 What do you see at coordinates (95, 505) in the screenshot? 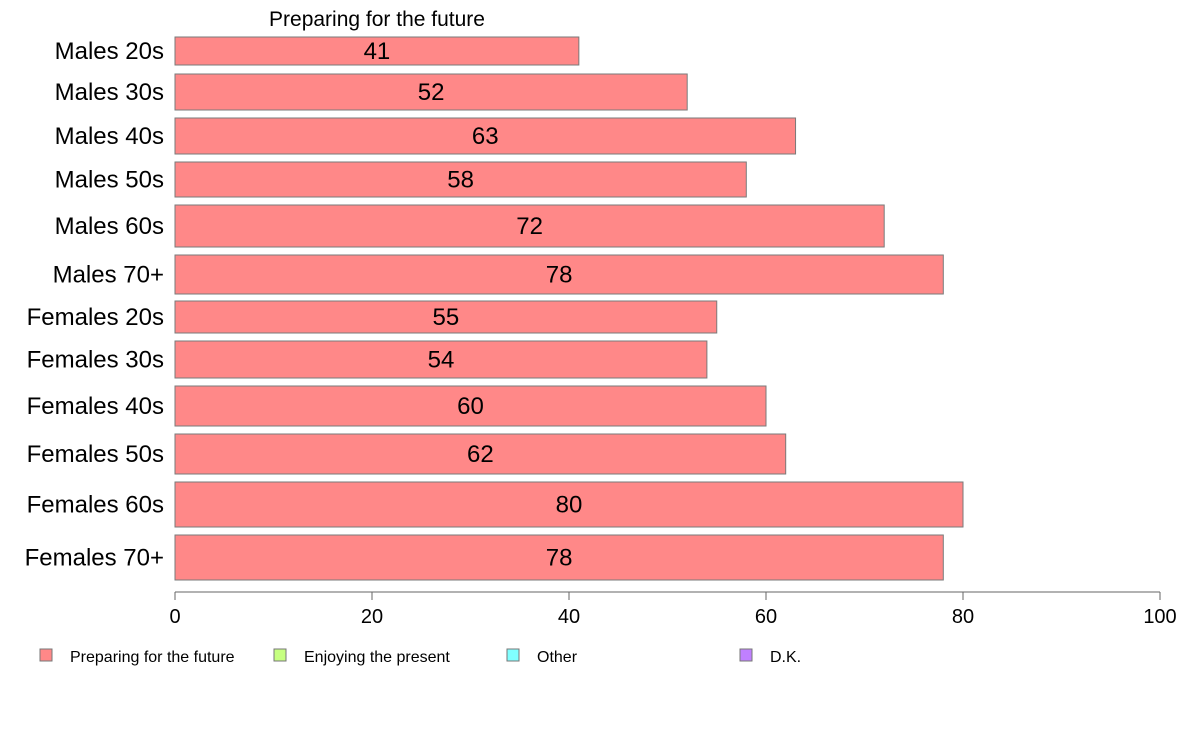
I see `category-label: Females 60s` at bounding box center [95, 505].